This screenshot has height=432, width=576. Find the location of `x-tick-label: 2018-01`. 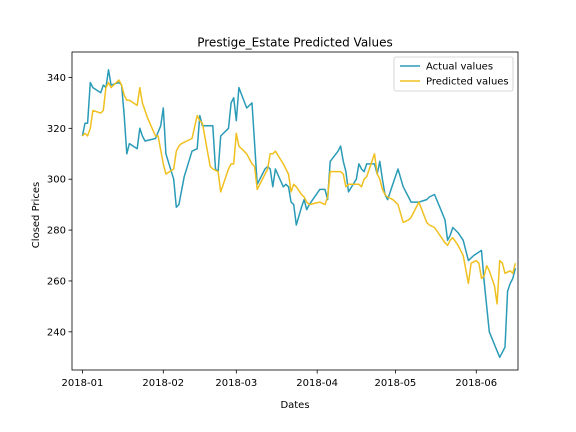

x-tick-label: 2018-01 is located at coordinates (83, 383).